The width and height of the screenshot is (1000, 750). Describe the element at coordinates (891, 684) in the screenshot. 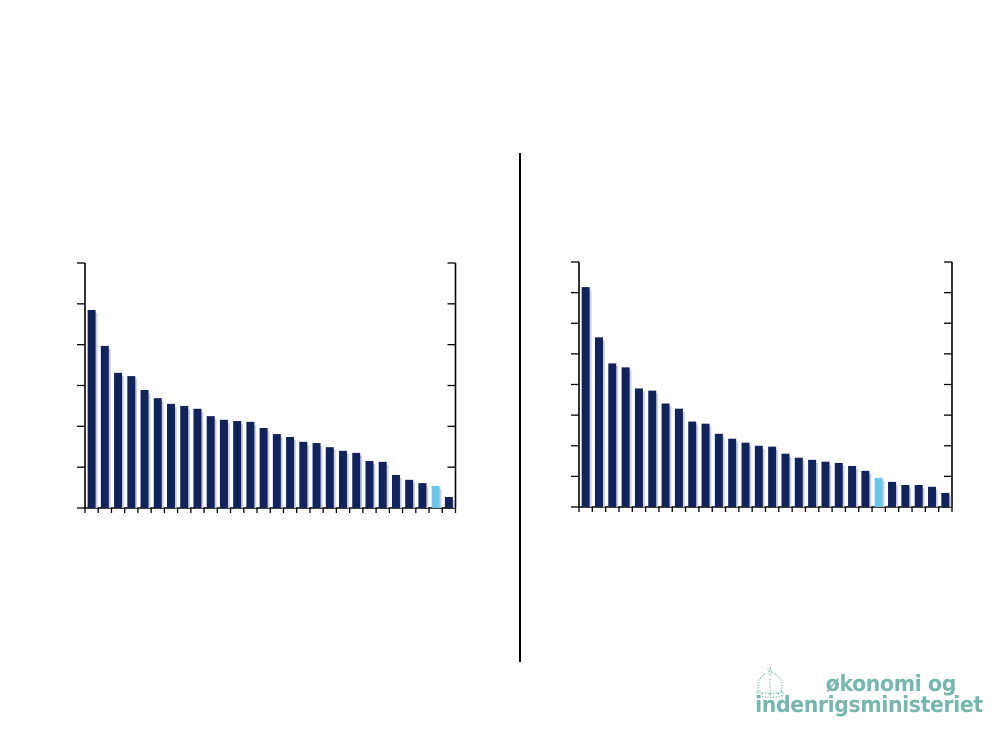

I see `ministry-logo-line1: økonomi og` at that location.